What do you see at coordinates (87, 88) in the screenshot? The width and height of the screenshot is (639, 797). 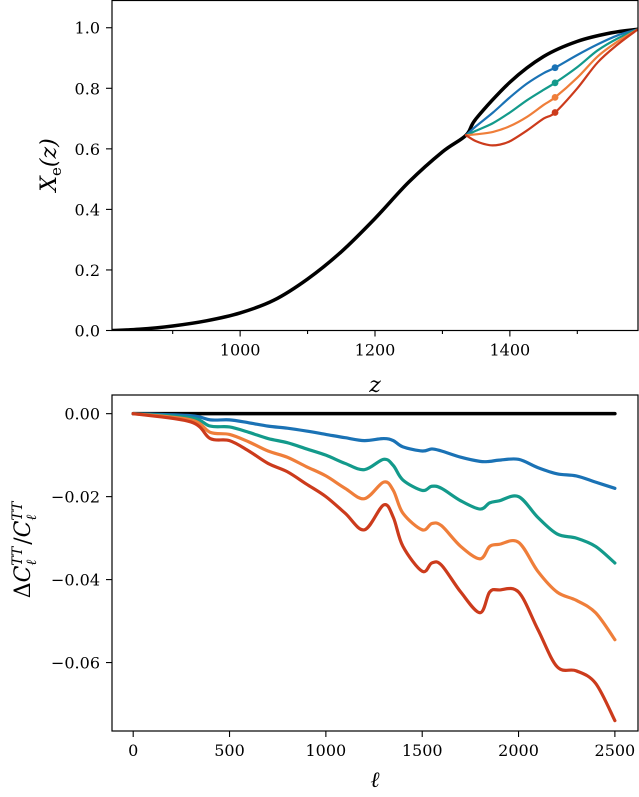 I see `top-y-tick-label: 0.8` at bounding box center [87, 88].